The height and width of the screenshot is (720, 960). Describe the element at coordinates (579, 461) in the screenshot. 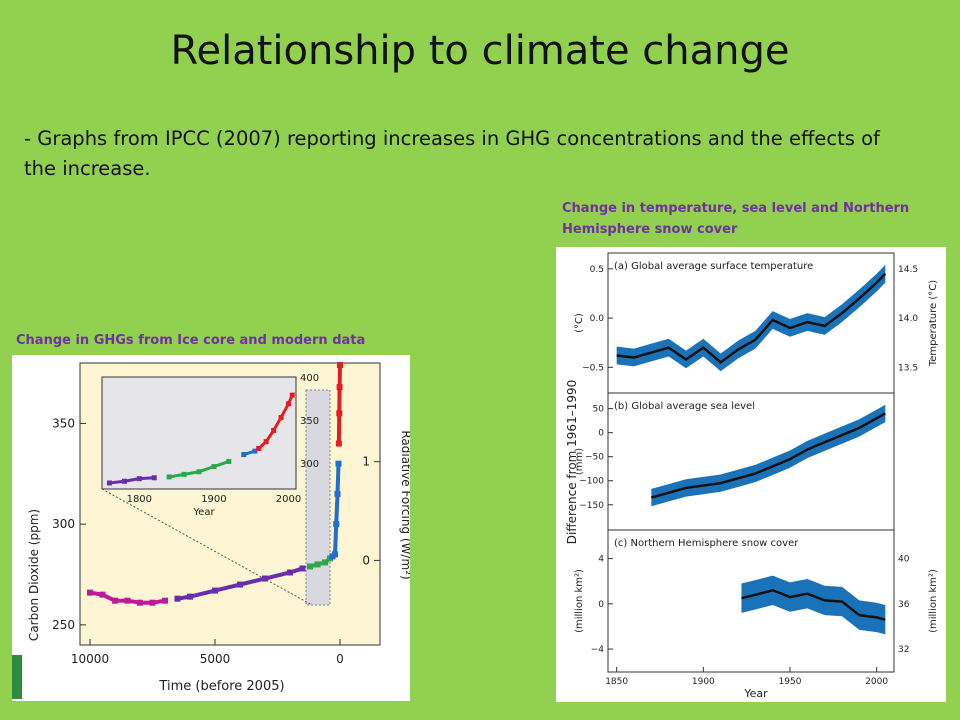

I see `clim-panel-ylabel: (mm)` at that location.